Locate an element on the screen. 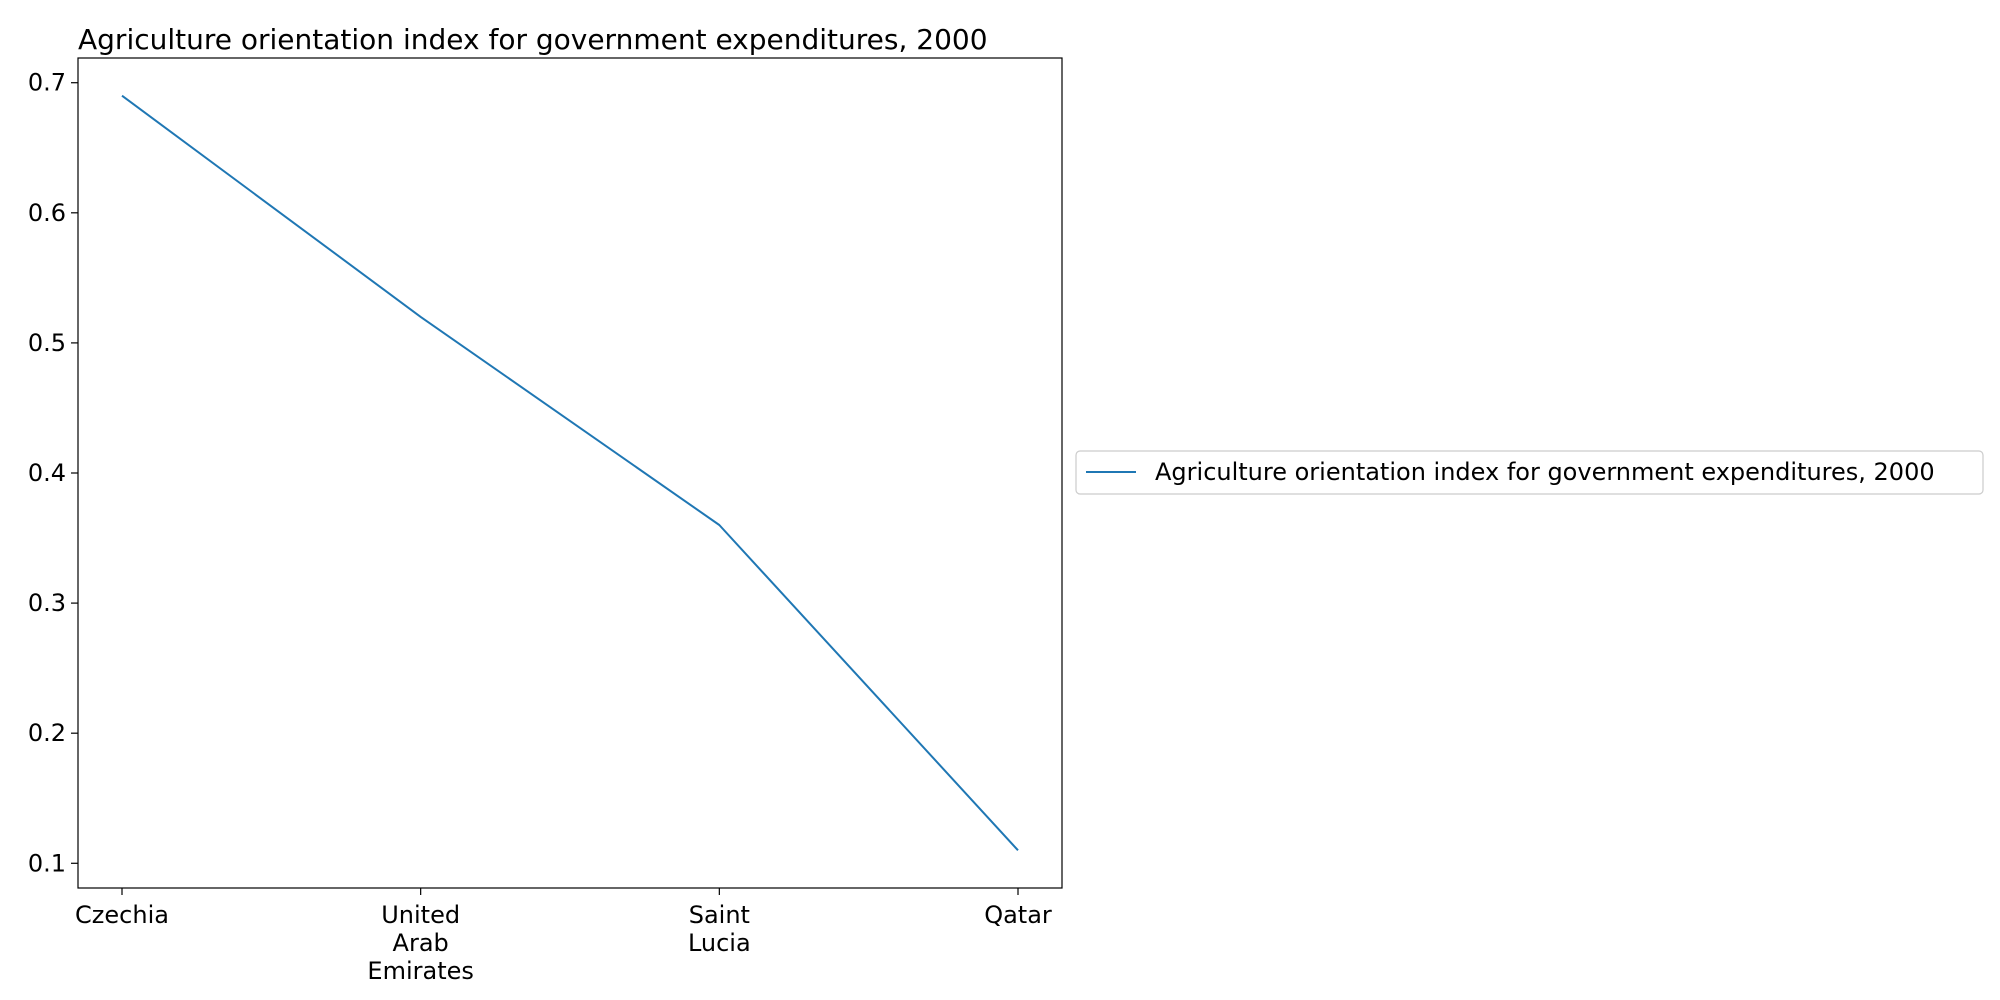 Image resolution: width=2000 pixels, height=1000 pixels. y-tick-label: 0.6 is located at coordinates (47, 213).